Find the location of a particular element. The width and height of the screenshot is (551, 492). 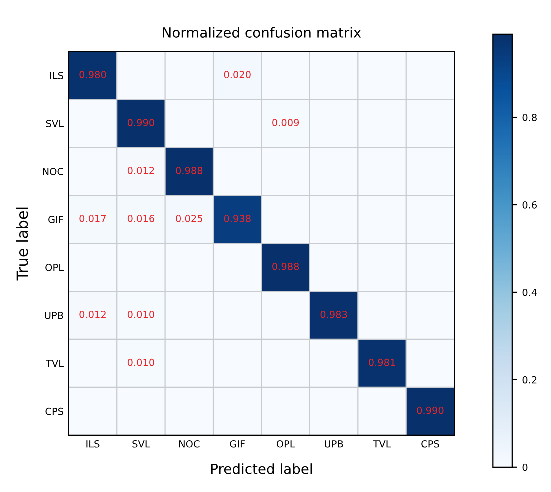

x-tick-label: UPB is located at coordinates (334, 444).